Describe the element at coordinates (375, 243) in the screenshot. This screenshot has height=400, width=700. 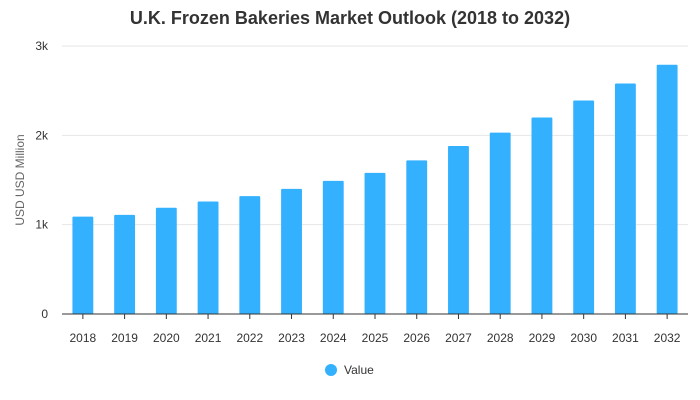
I see `bar-2025` at that location.